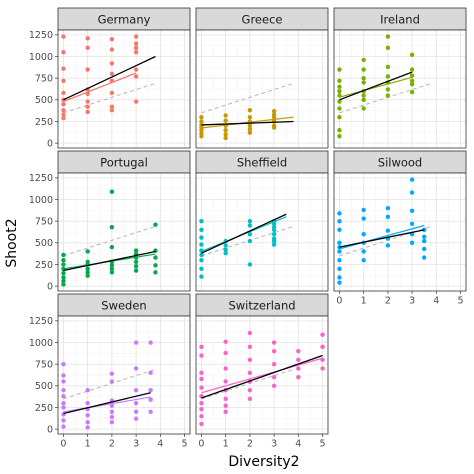 This screenshot has width=474, height=474. Describe the element at coordinates (263, 462) in the screenshot. I see `x-axis-title: Diversity2` at that location.